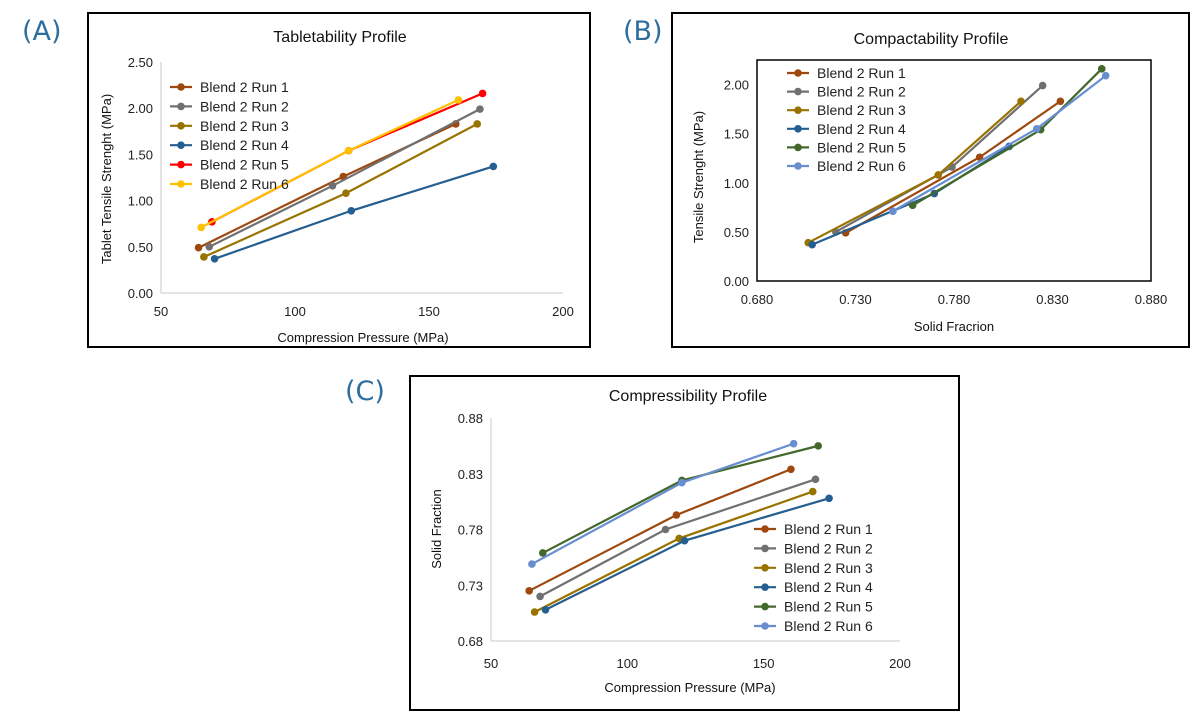  Describe the element at coordinates (736, 281) in the screenshot. I see `chart-b-y-tick-label: 0.00` at that location.